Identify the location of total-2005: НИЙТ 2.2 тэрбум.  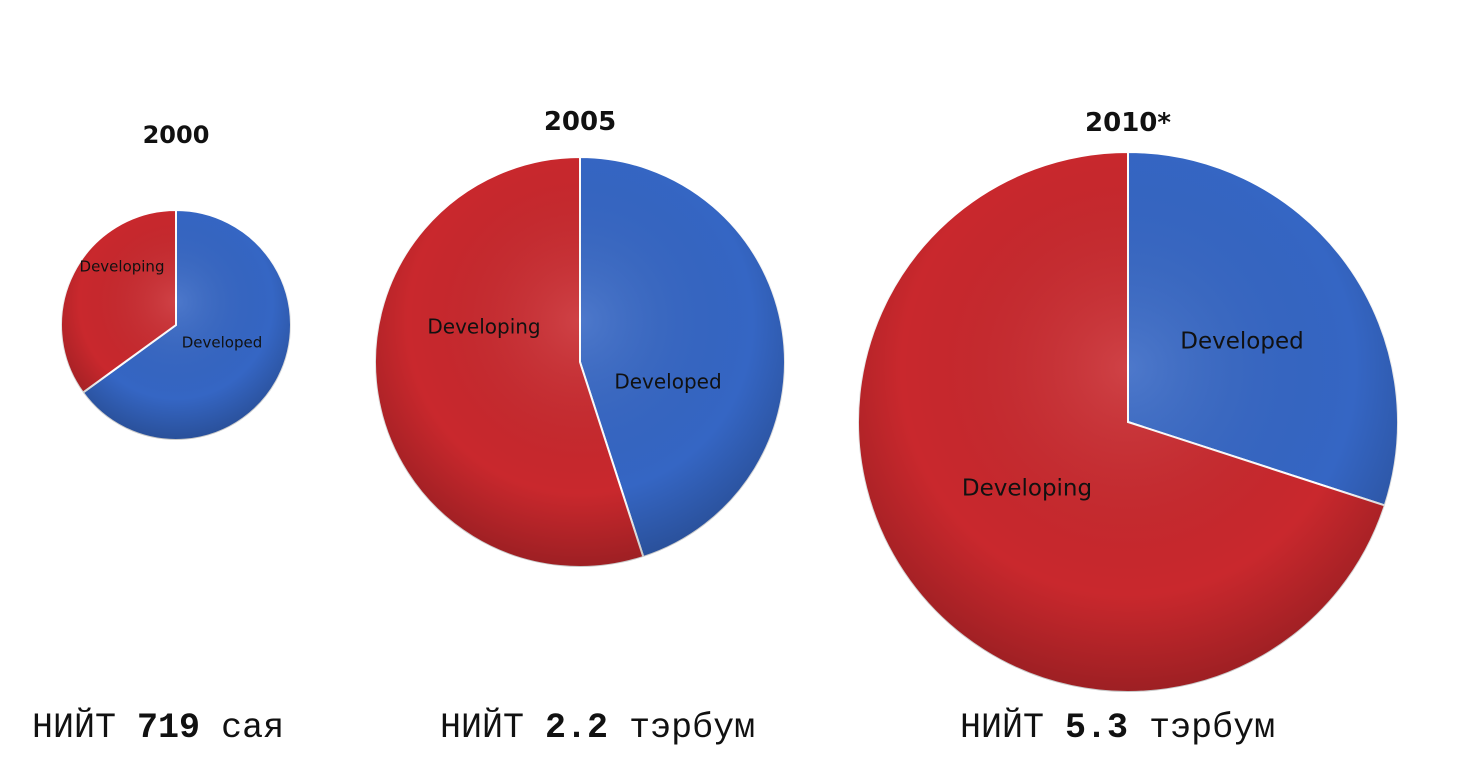
(598, 728).